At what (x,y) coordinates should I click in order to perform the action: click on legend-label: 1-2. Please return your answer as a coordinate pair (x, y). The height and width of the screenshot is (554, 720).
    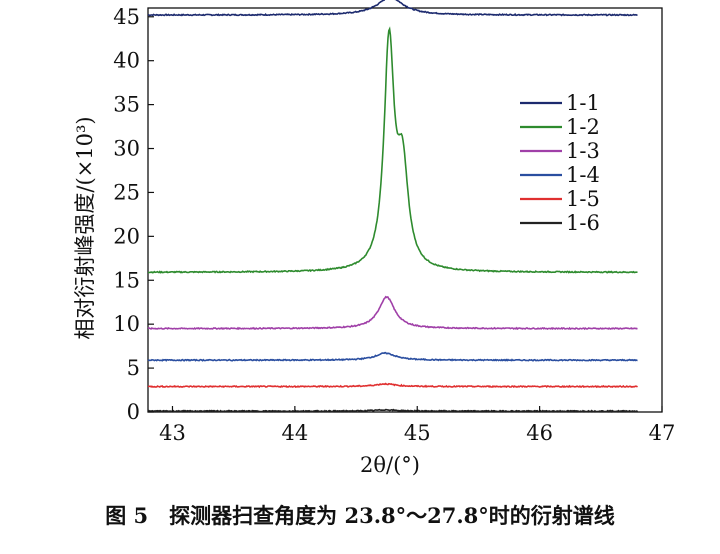
    Looking at the image, I should click on (583, 127).